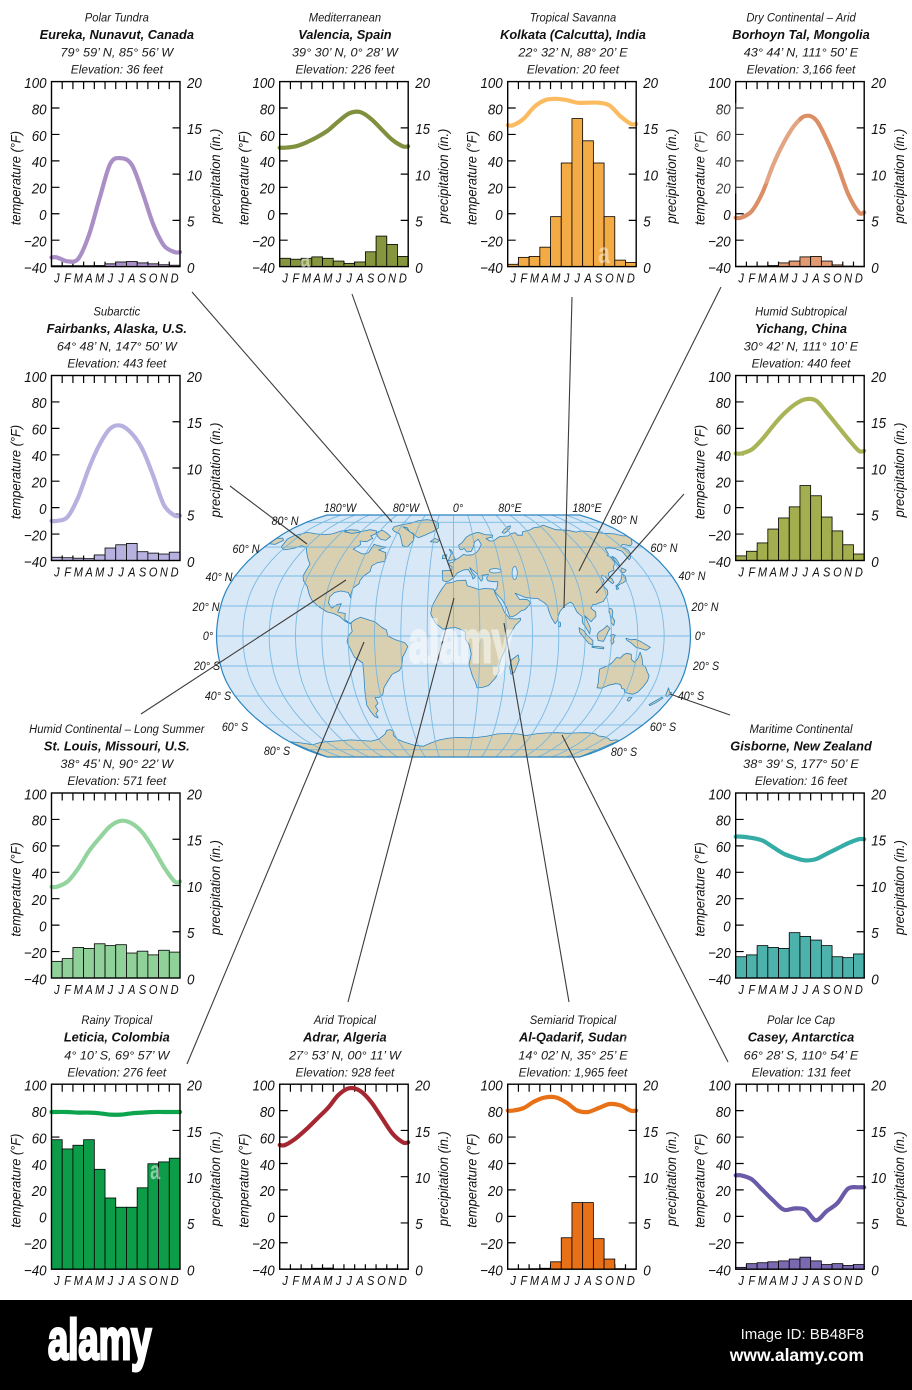  Describe the element at coordinates (572, 1037) in the screenshot. I see `svg-text: Al-Qadarif, Sudan` at that location.